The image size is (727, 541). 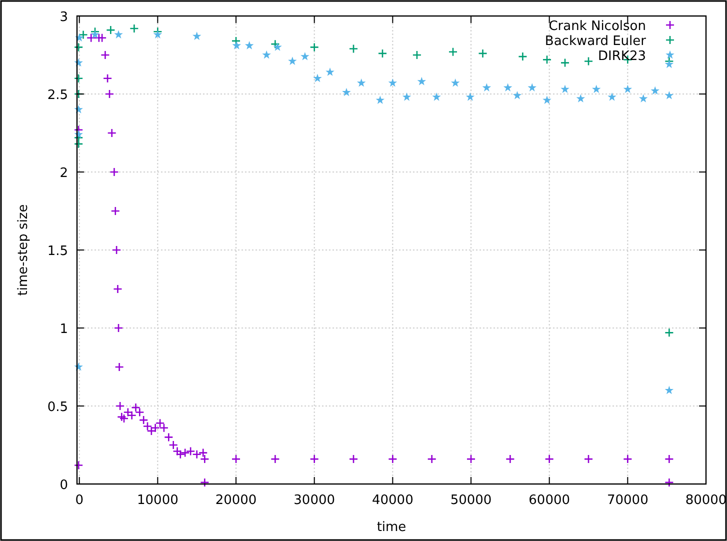 I want to click on x-tick-label: 20000, so click(x=236, y=500).